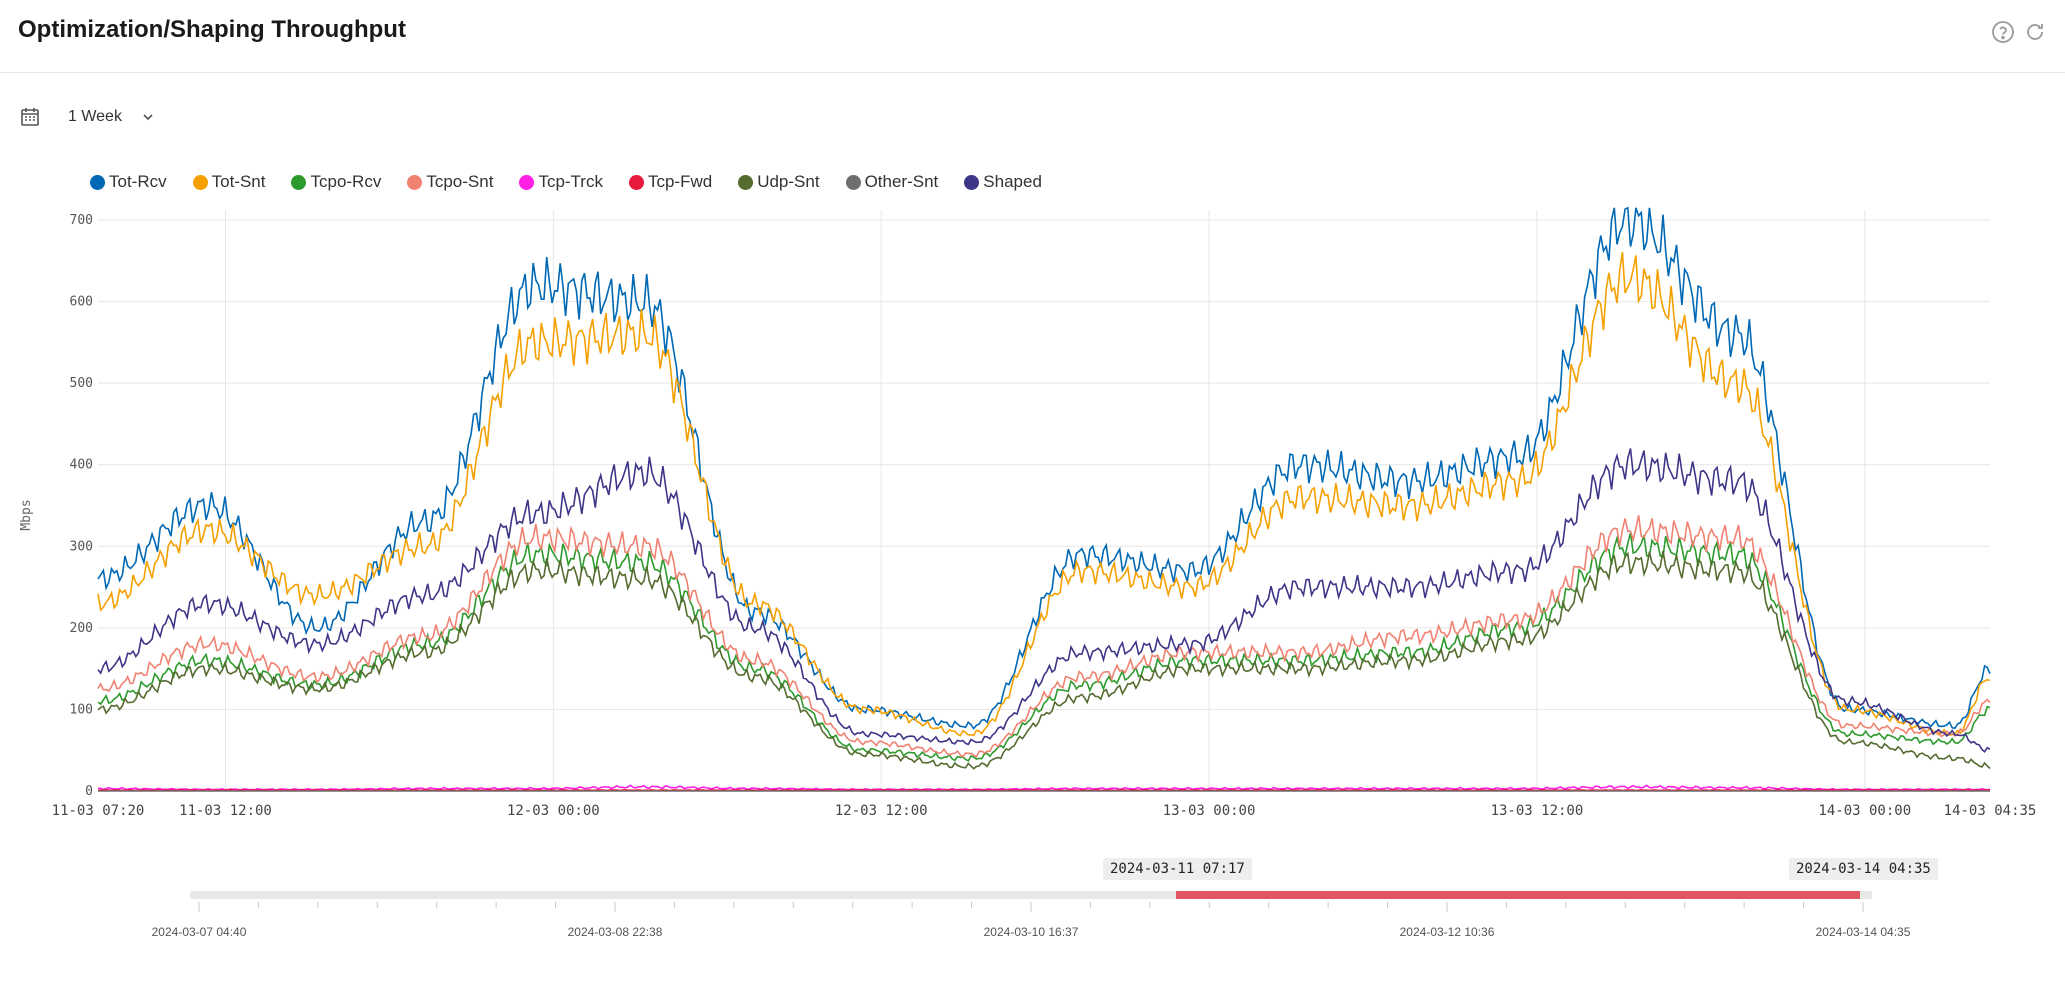 The width and height of the screenshot is (2065, 985). Describe the element at coordinates (30, 117) in the screenshot. I see `calendar-icon` at that location.